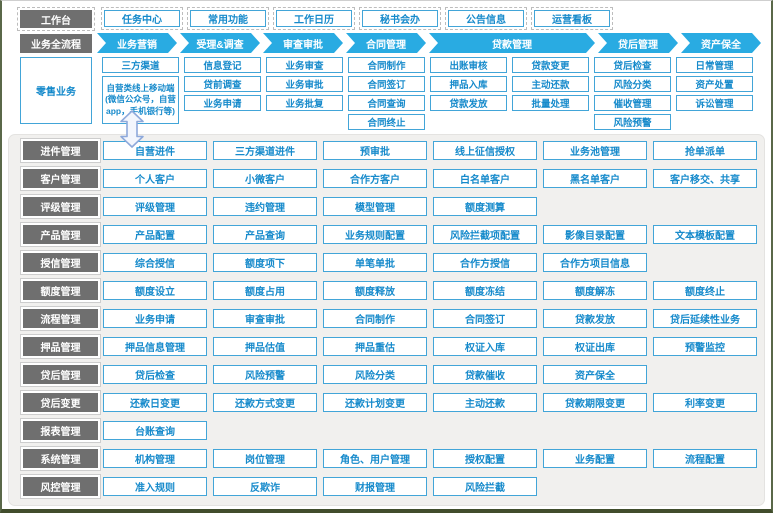  Describe the element at coordinates (375, 150) in the screenshot. I see `module-item: 预审批` at that location.